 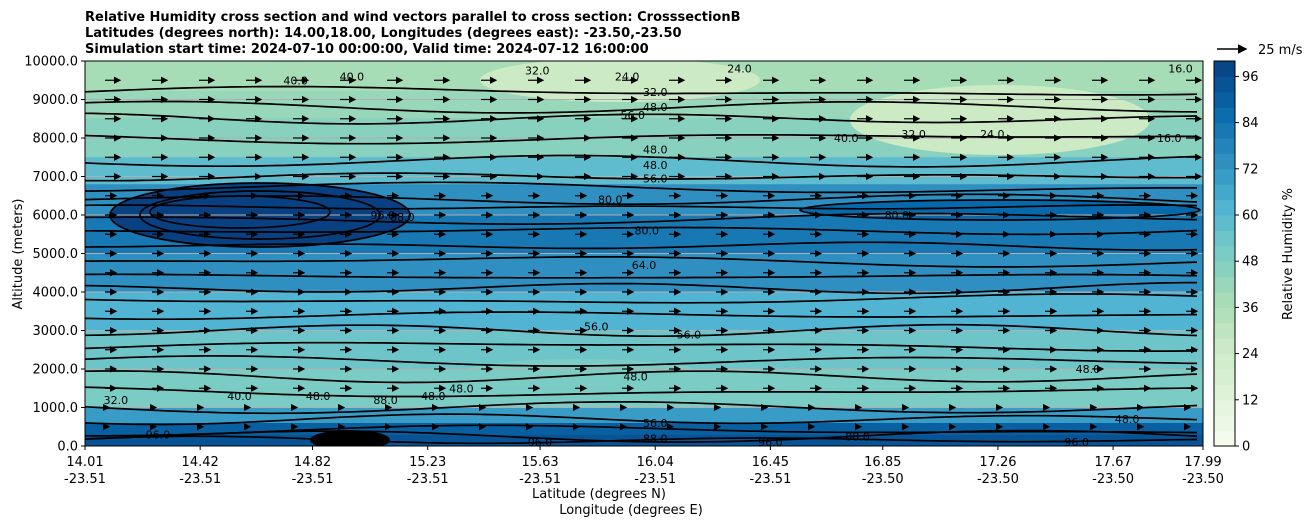 What do you see at coordinates (56, 177) in the screenshot?
I see `y-tick-label: 7000.0` at bounding box center [56, 177].